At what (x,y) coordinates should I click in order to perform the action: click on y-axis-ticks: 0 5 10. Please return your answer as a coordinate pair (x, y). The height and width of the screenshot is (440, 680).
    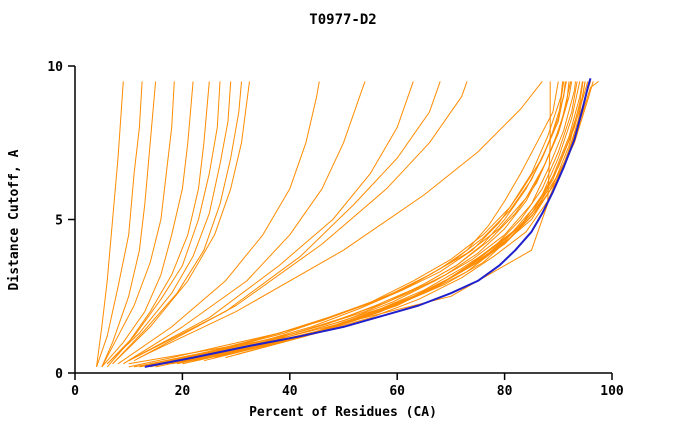
    Looking at the image, I should click on (61, 221).